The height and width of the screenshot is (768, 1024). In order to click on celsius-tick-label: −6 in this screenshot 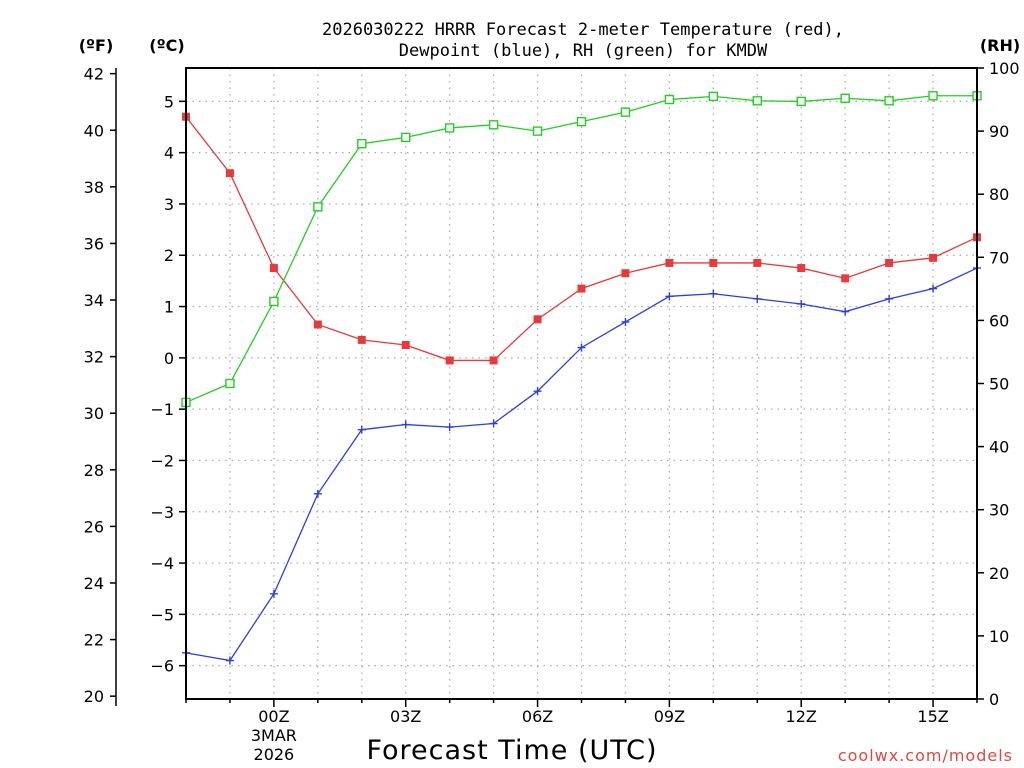, I will do `click(162, 666)`.